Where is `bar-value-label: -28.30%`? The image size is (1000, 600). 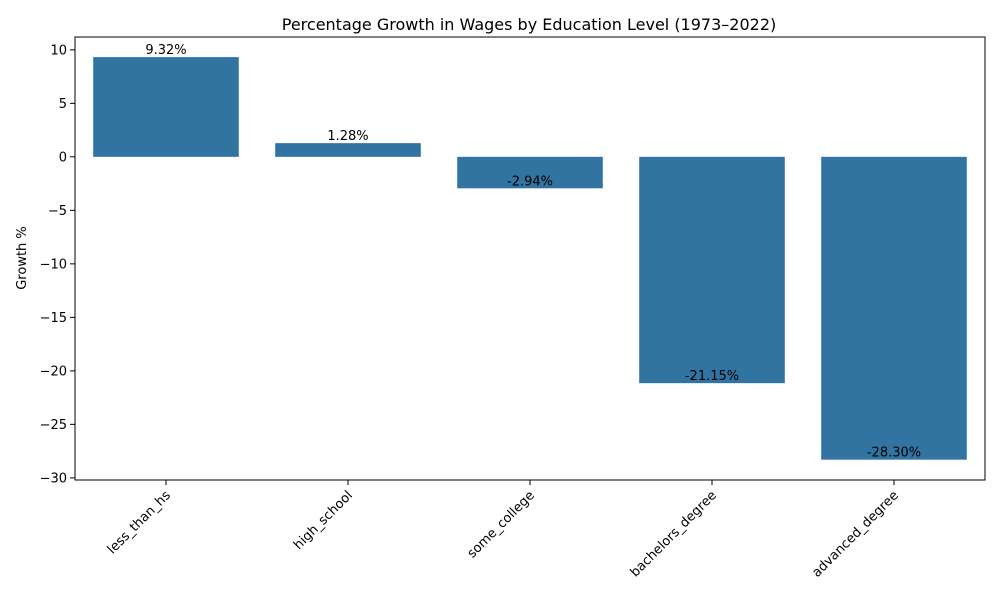 bar-value-label: -28.30% is located at coordinates (894, 453).